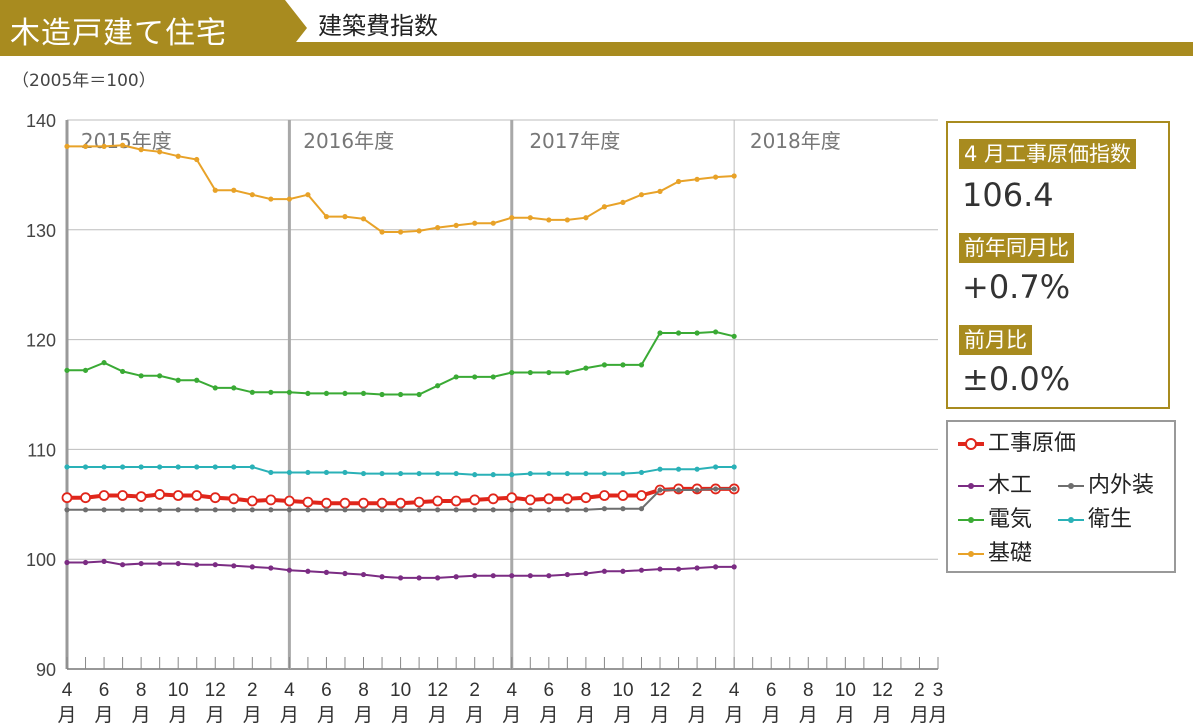 This screenshot has width=1193, height=727. What do you see at coordinates (84, 81) in the screenshot?
I see `unit-label: （2005年＝100）` at bounding box center [84, 81].